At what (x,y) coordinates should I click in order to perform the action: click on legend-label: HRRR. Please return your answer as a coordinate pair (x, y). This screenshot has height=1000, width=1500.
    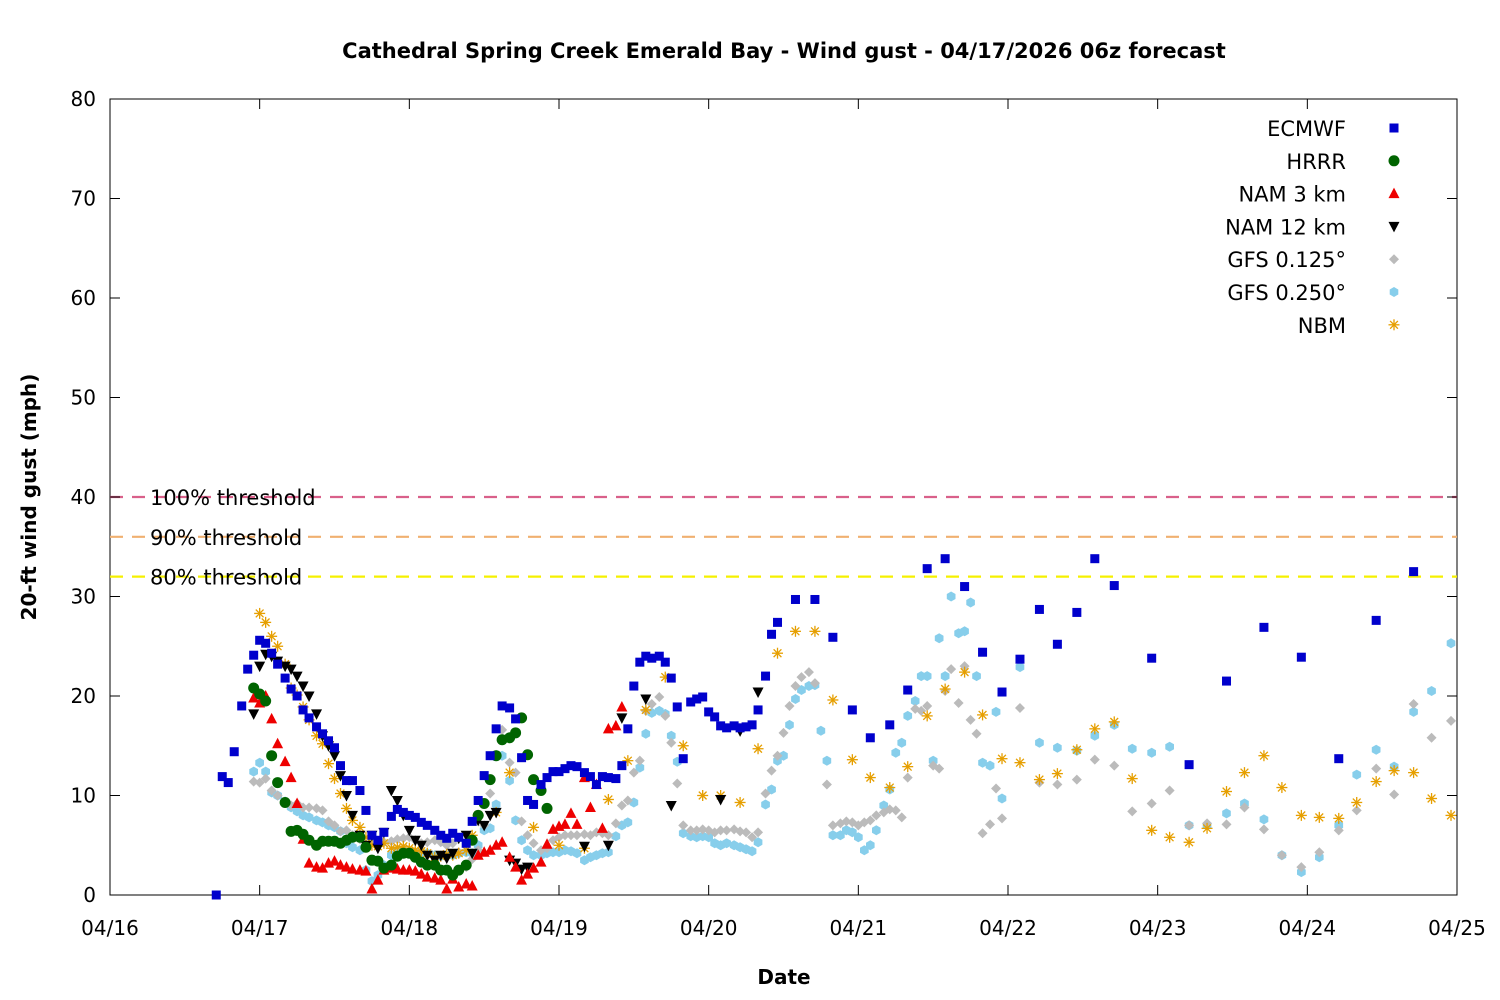
    Looking at the image, I should click on (1316, 162).